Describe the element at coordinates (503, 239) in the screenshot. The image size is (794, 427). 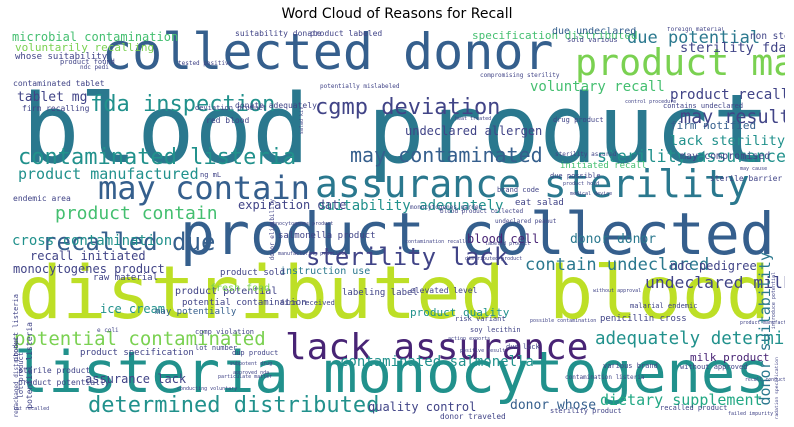
I see `word-cloud-word: blood cell` at that location.